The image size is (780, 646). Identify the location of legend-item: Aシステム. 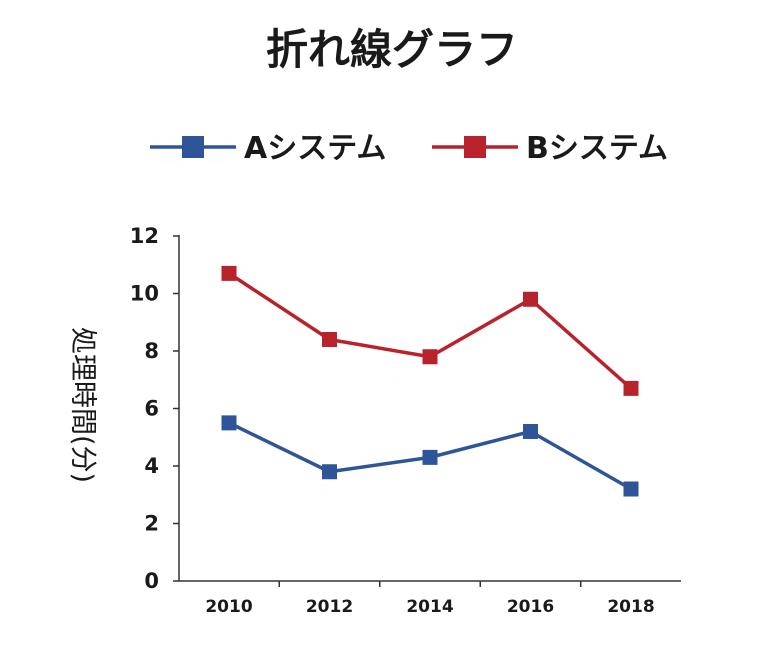
(268, 148).